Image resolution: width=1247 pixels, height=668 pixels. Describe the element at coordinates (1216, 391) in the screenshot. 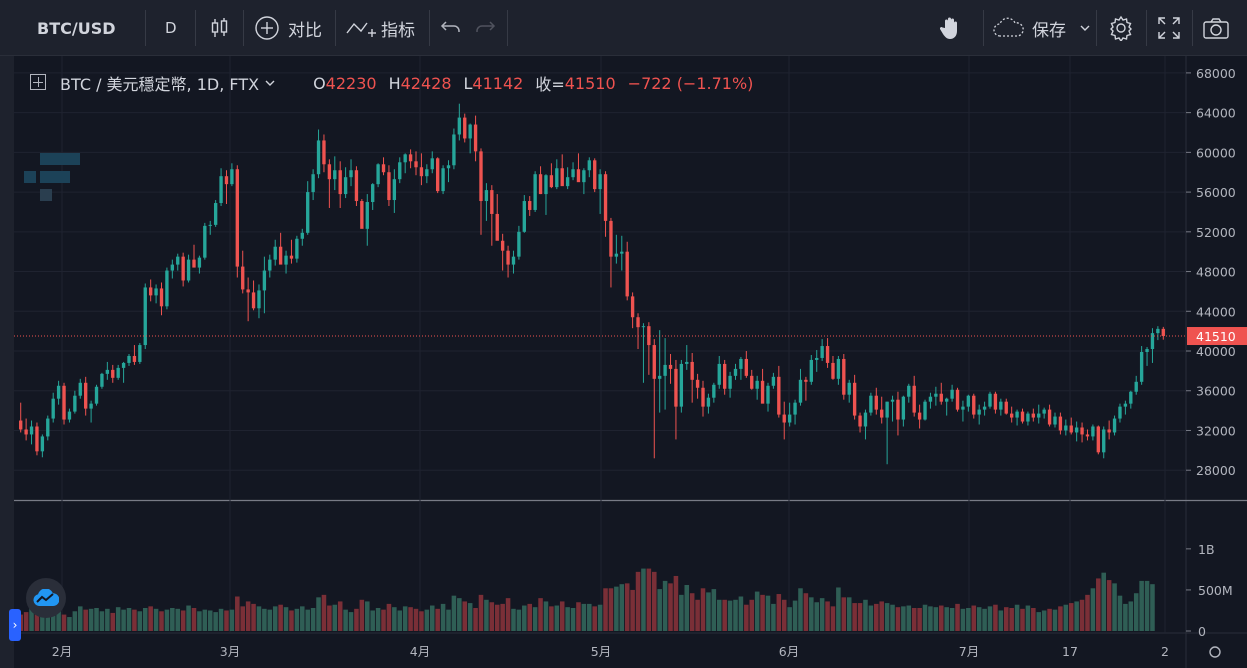

I see `y-tick-label: 36000` at that location.